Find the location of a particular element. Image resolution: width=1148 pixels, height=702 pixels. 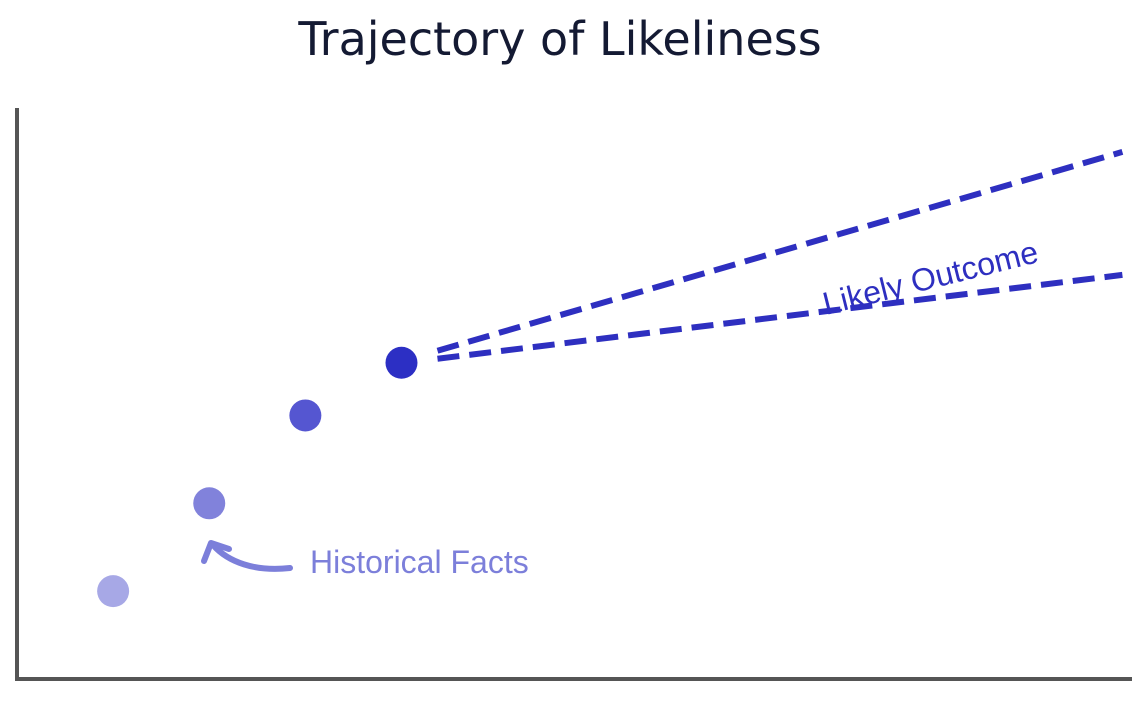

projection-line-lower is located at coordinates (780, 316).